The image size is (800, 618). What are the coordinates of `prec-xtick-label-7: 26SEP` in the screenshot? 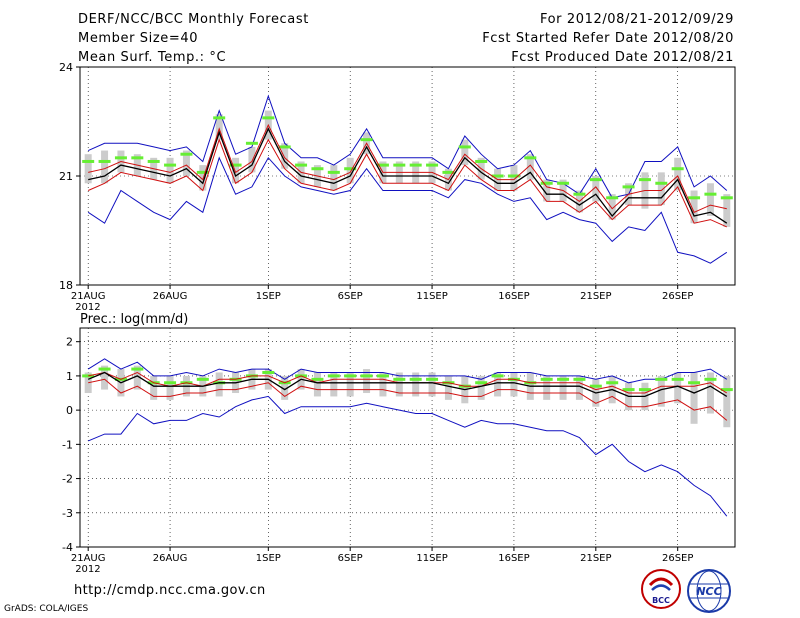 It's located at (677, 558).